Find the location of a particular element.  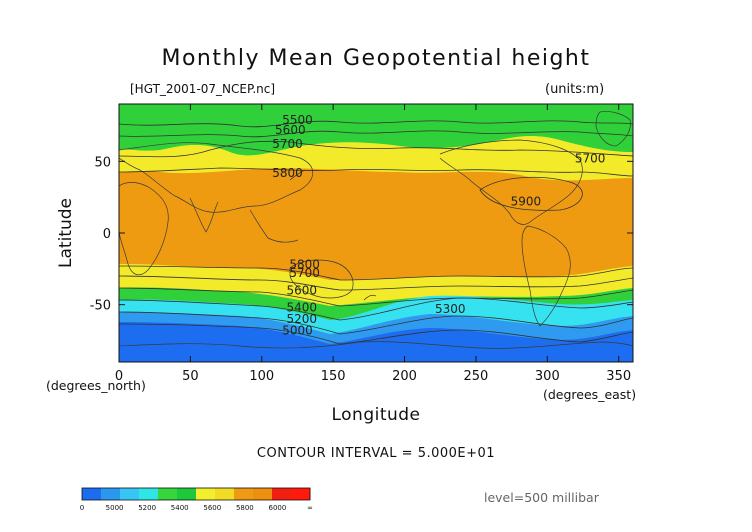

x-tick-label: 350 is located at coordinates (618, 376).